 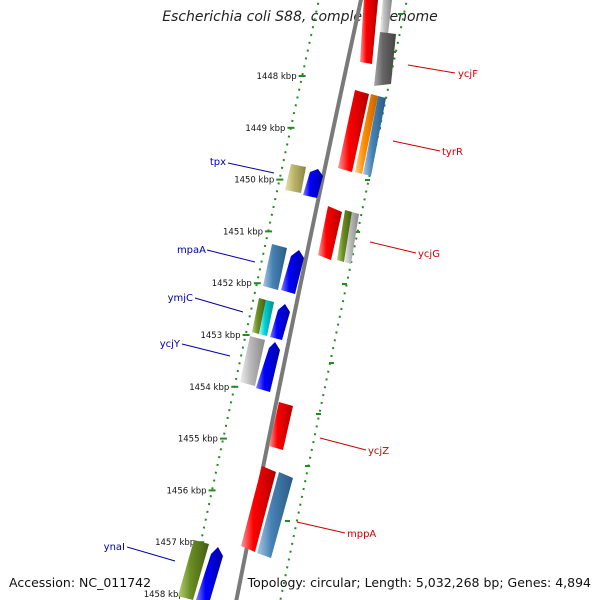 What do you see at coordinates (258, 509) in the screenshot?
I see `gene-block-mppa-red` at bounding box center [258, 509].